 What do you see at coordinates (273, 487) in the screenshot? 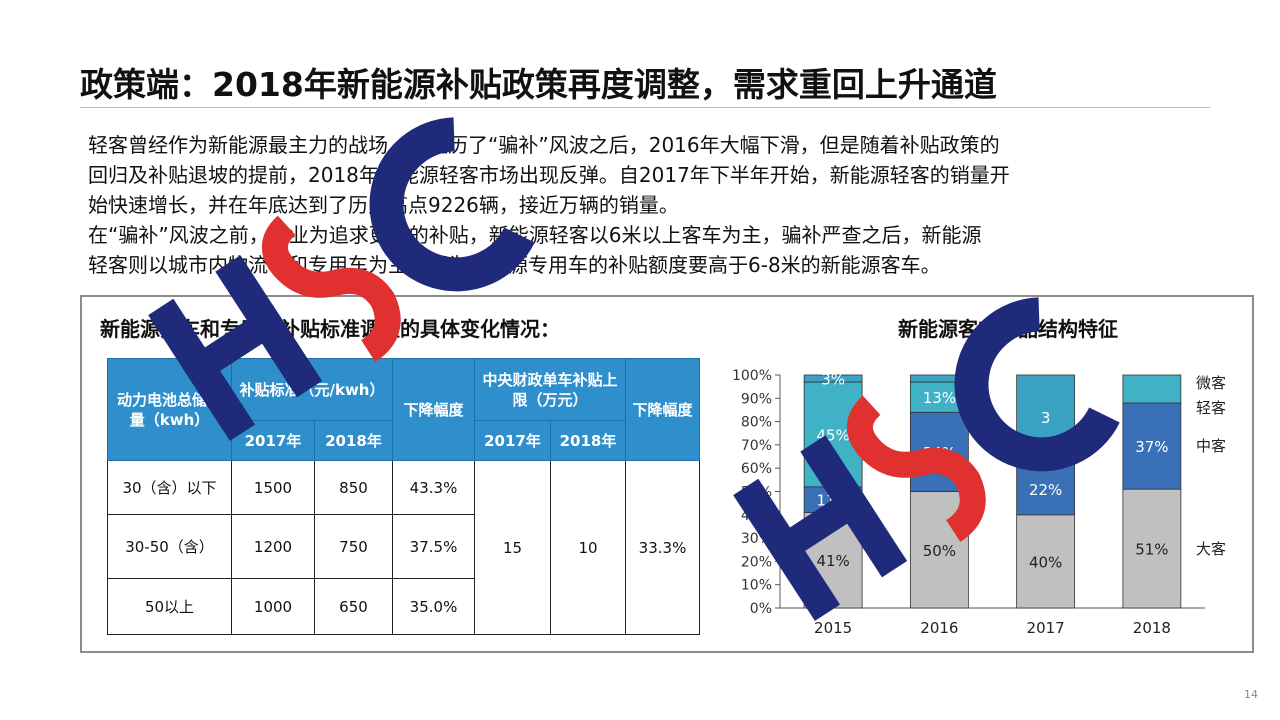
I see `cell-standard-2017: 1500` at bounding box center [273, 487].